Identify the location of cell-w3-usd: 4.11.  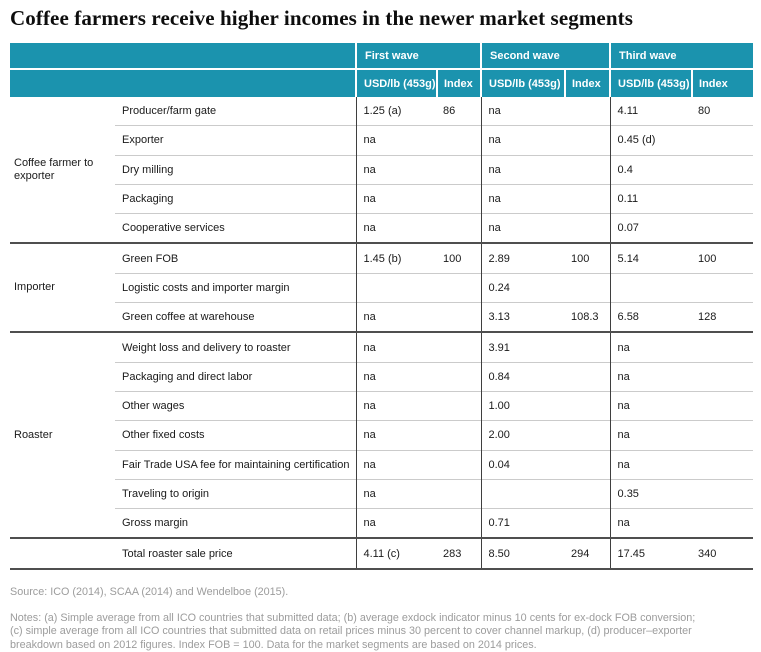
(651, 111).